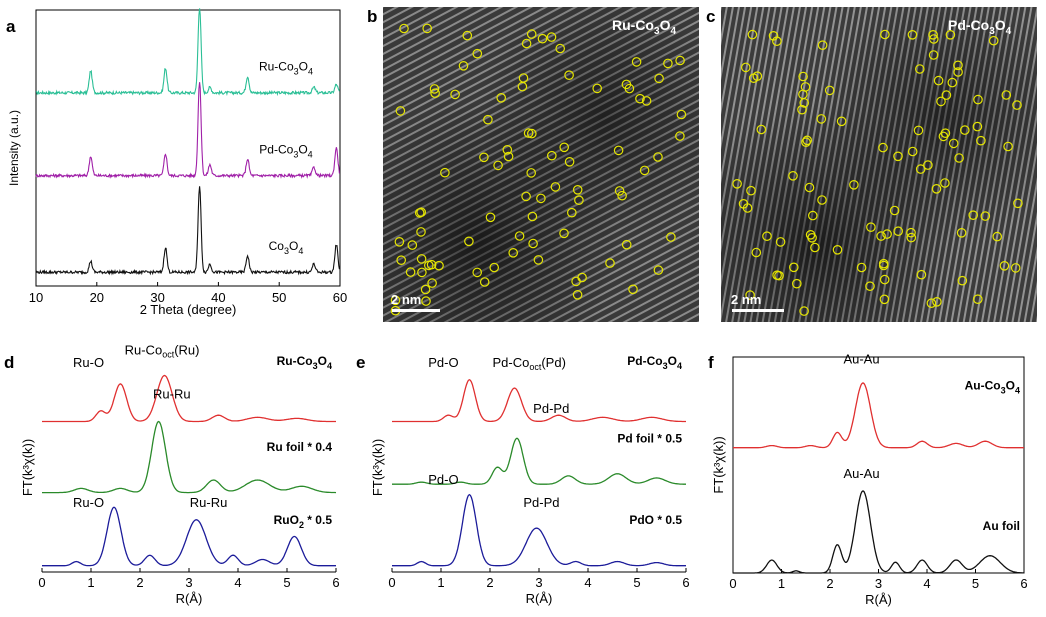 Image resolution: width=1046 pixels, height=617 pixels. Describe the element at coordinates (335, 582) in the screenshot. I see `exafs-ru-x-tick-label: 6` at that location.